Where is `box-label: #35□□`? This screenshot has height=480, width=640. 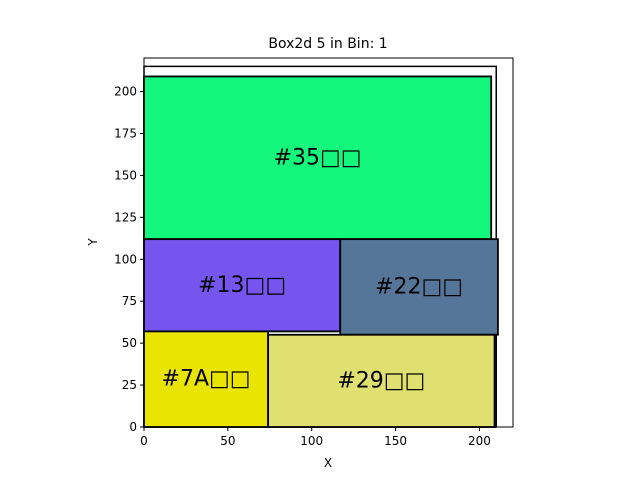
box-label: #35□□ is located at coordinates (318, 157).